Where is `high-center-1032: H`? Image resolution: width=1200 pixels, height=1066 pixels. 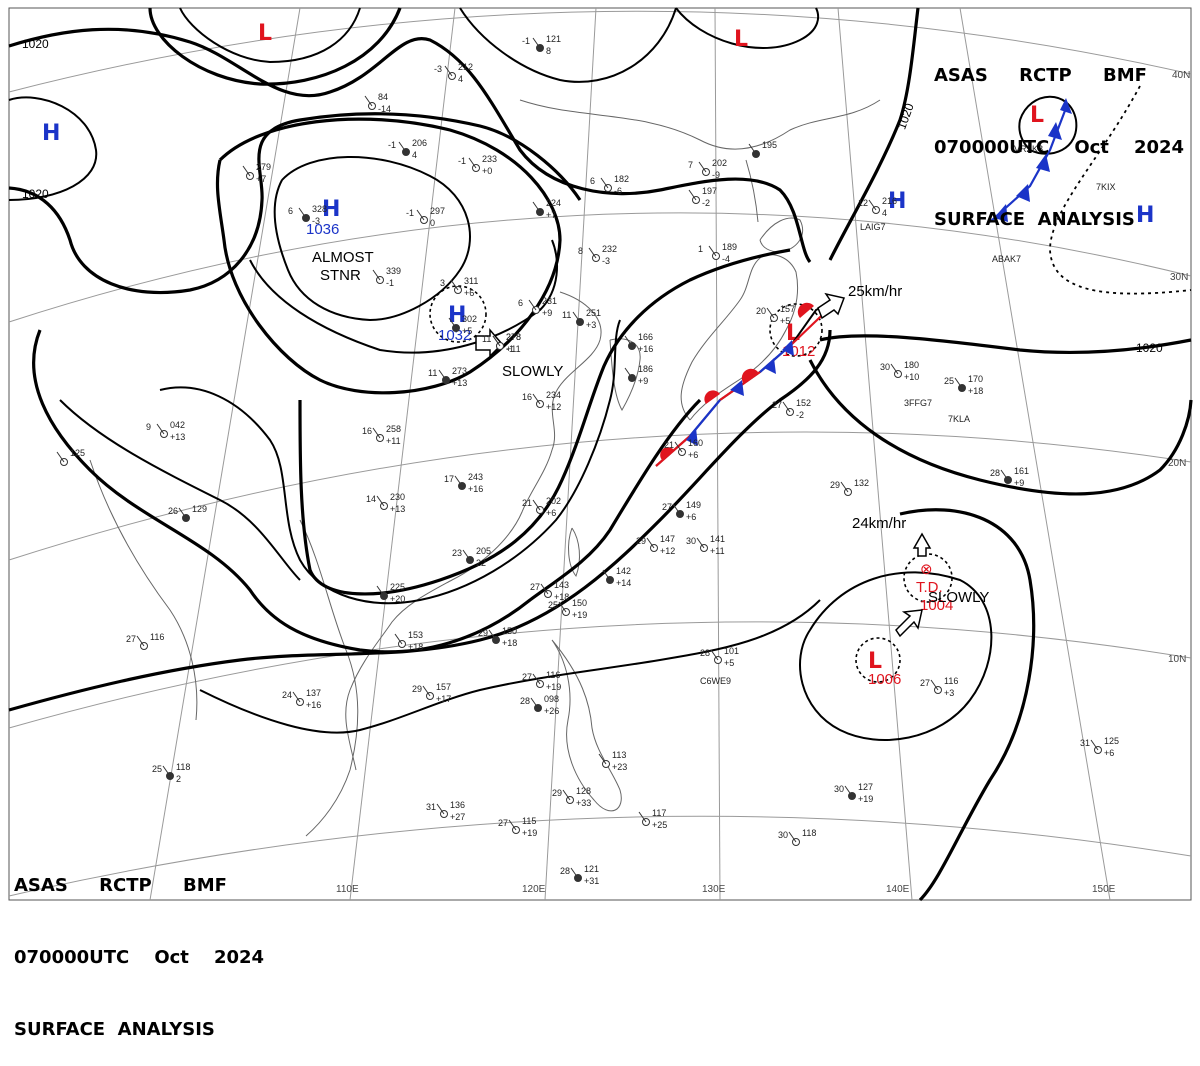 high-center-1032: H is located at coordinates (457, 315).